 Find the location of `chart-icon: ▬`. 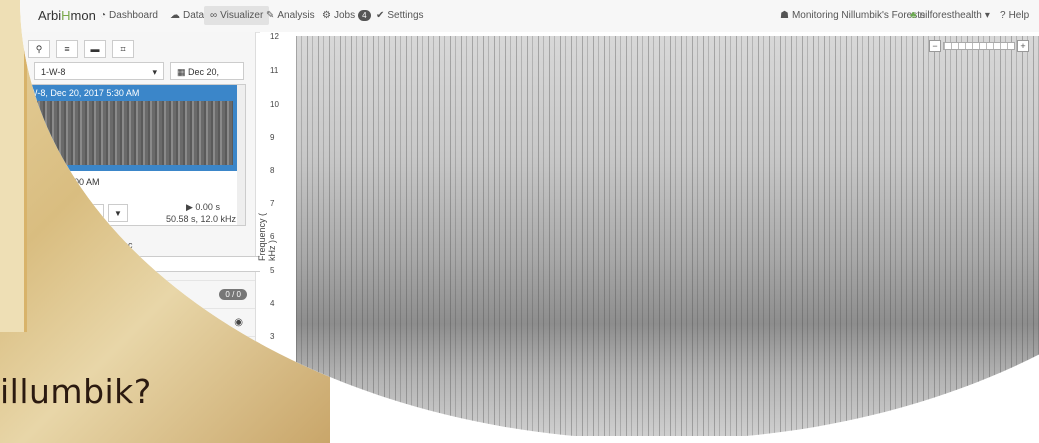

chart-icon: ▬ is located at coordinates (95, 49).